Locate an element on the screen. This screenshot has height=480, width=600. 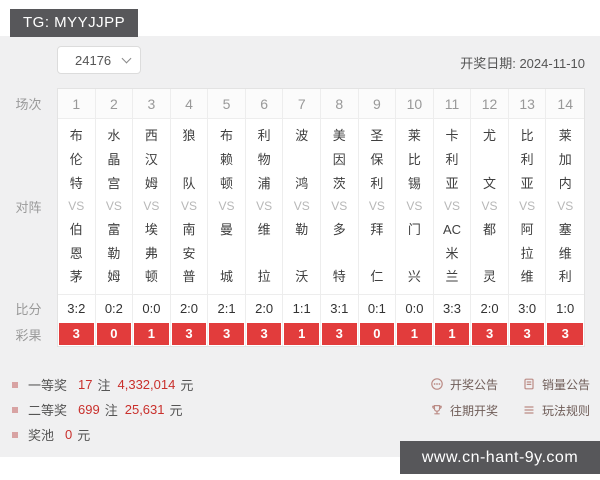
home-team-name: 水晶宫 is located at coordinates (114, 156).